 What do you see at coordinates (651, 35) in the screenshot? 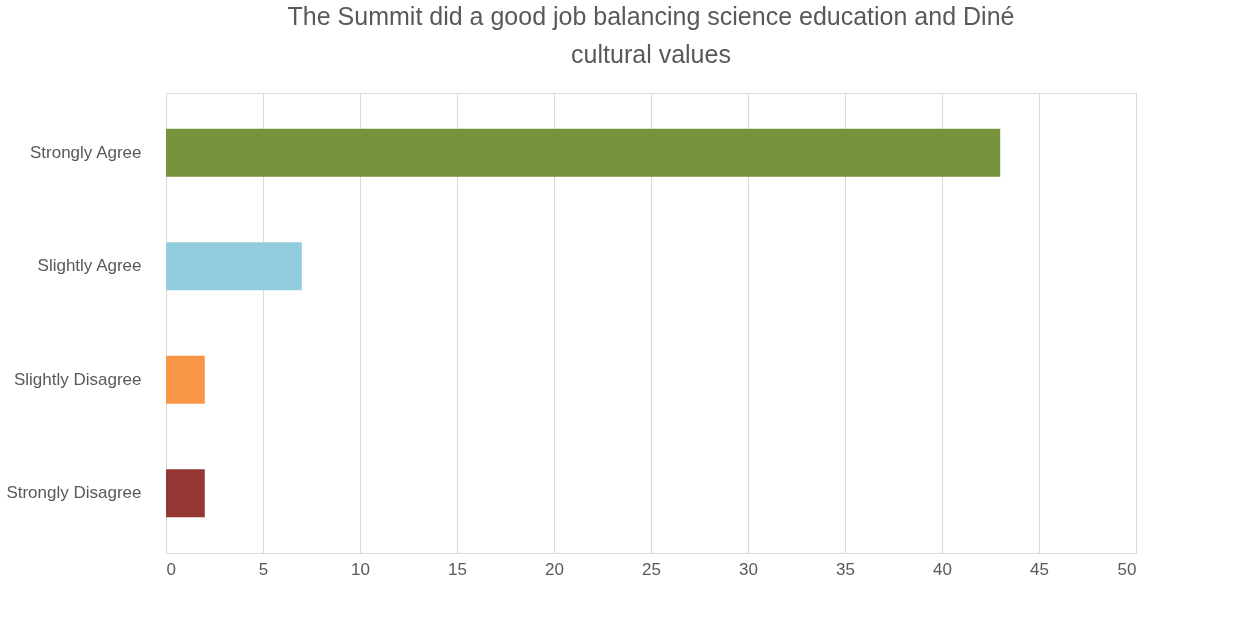
I see `chart-title: The Summit did a good job balancing science education and Diné cultural values` at bounding box center [651, 35].